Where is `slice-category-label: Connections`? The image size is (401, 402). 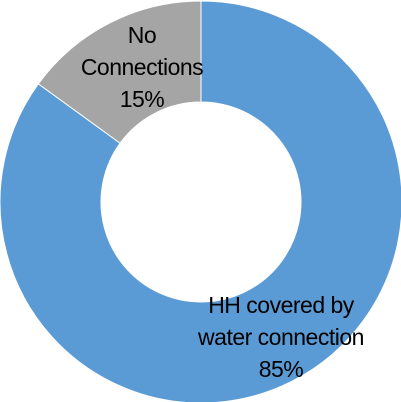 slice-category-label: Connections is located at coordinates (142, 67).